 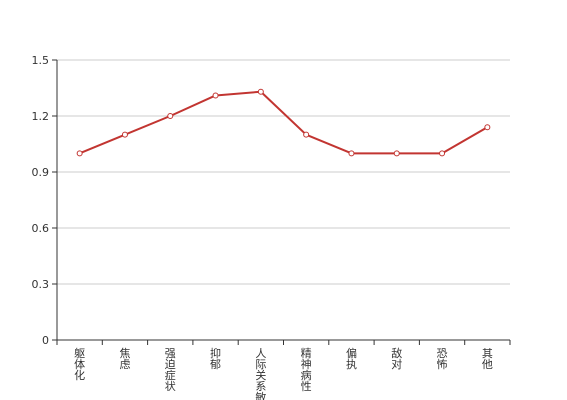 What do you see at coordinates (41, 116) in the screenshot?
I see `y-tick-label: 1.2` at bounding box center [41, 116].